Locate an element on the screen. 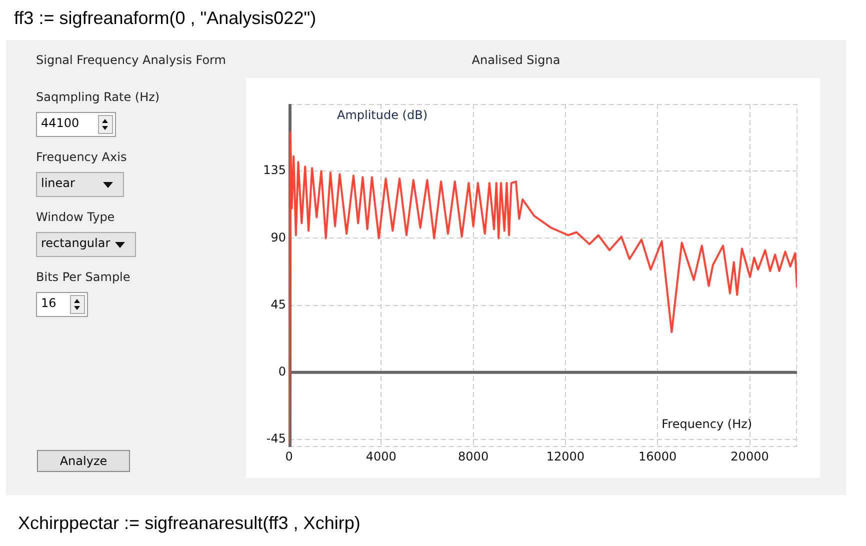  x-tick-label: 16000 is located at coordinates (657, 456).